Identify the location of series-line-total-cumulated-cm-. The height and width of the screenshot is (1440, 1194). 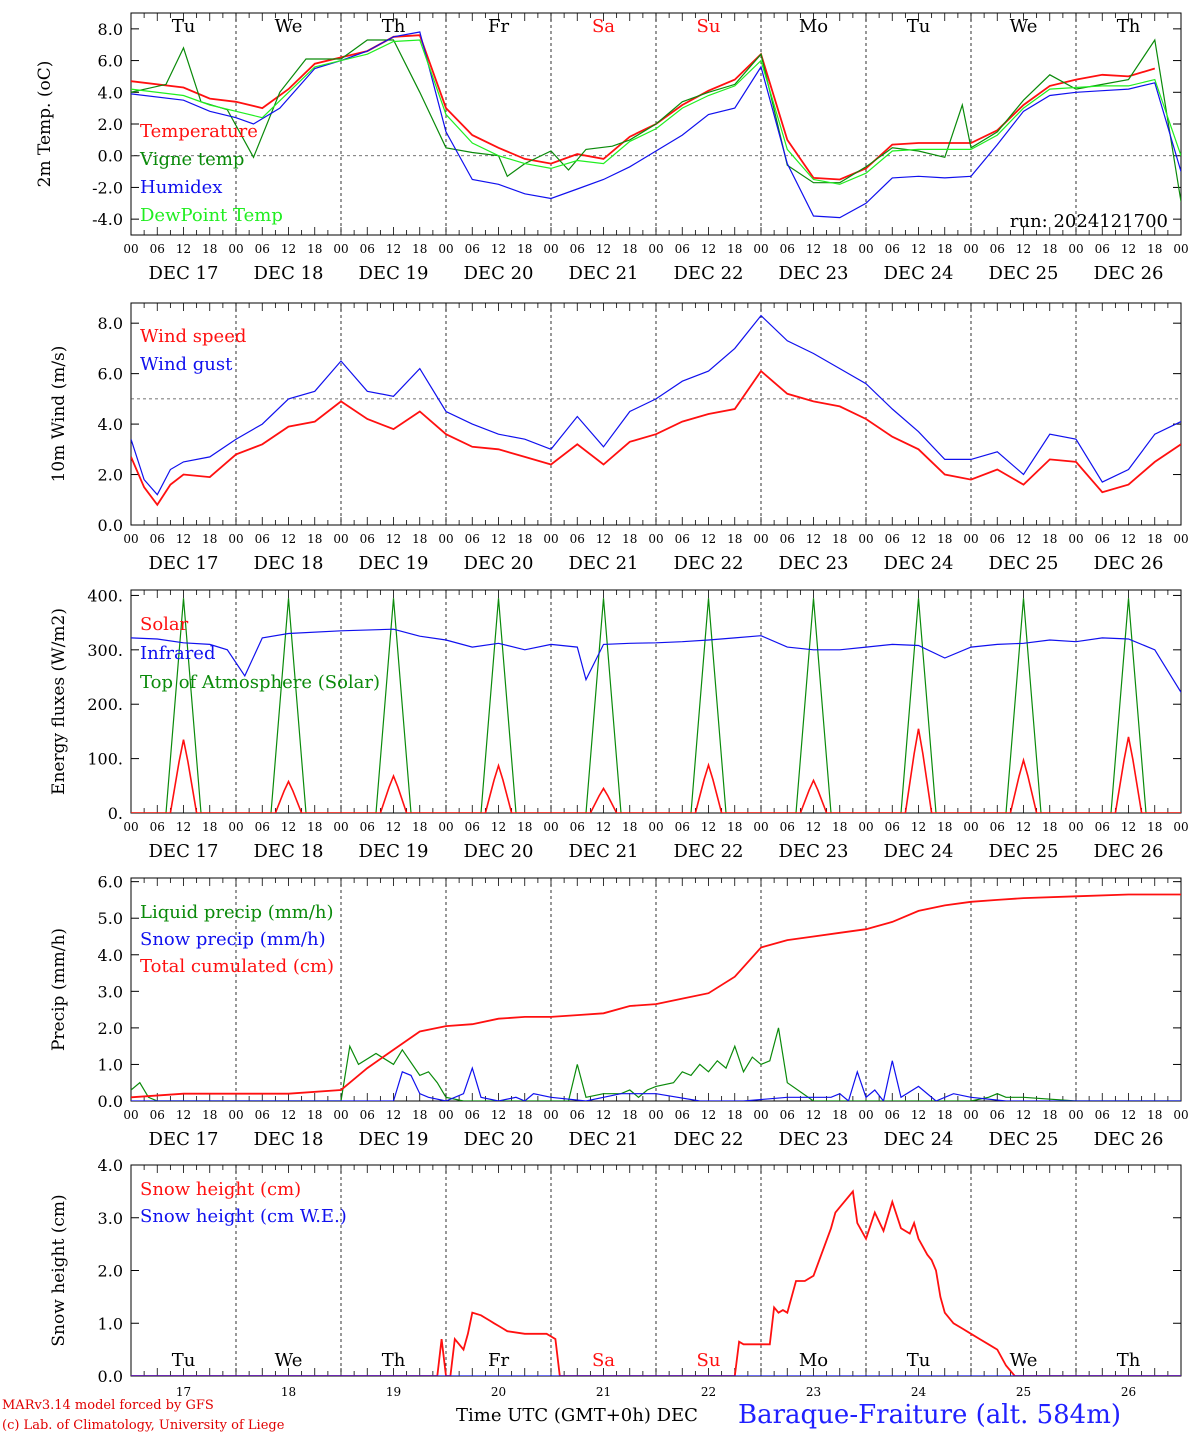
(656, 996).